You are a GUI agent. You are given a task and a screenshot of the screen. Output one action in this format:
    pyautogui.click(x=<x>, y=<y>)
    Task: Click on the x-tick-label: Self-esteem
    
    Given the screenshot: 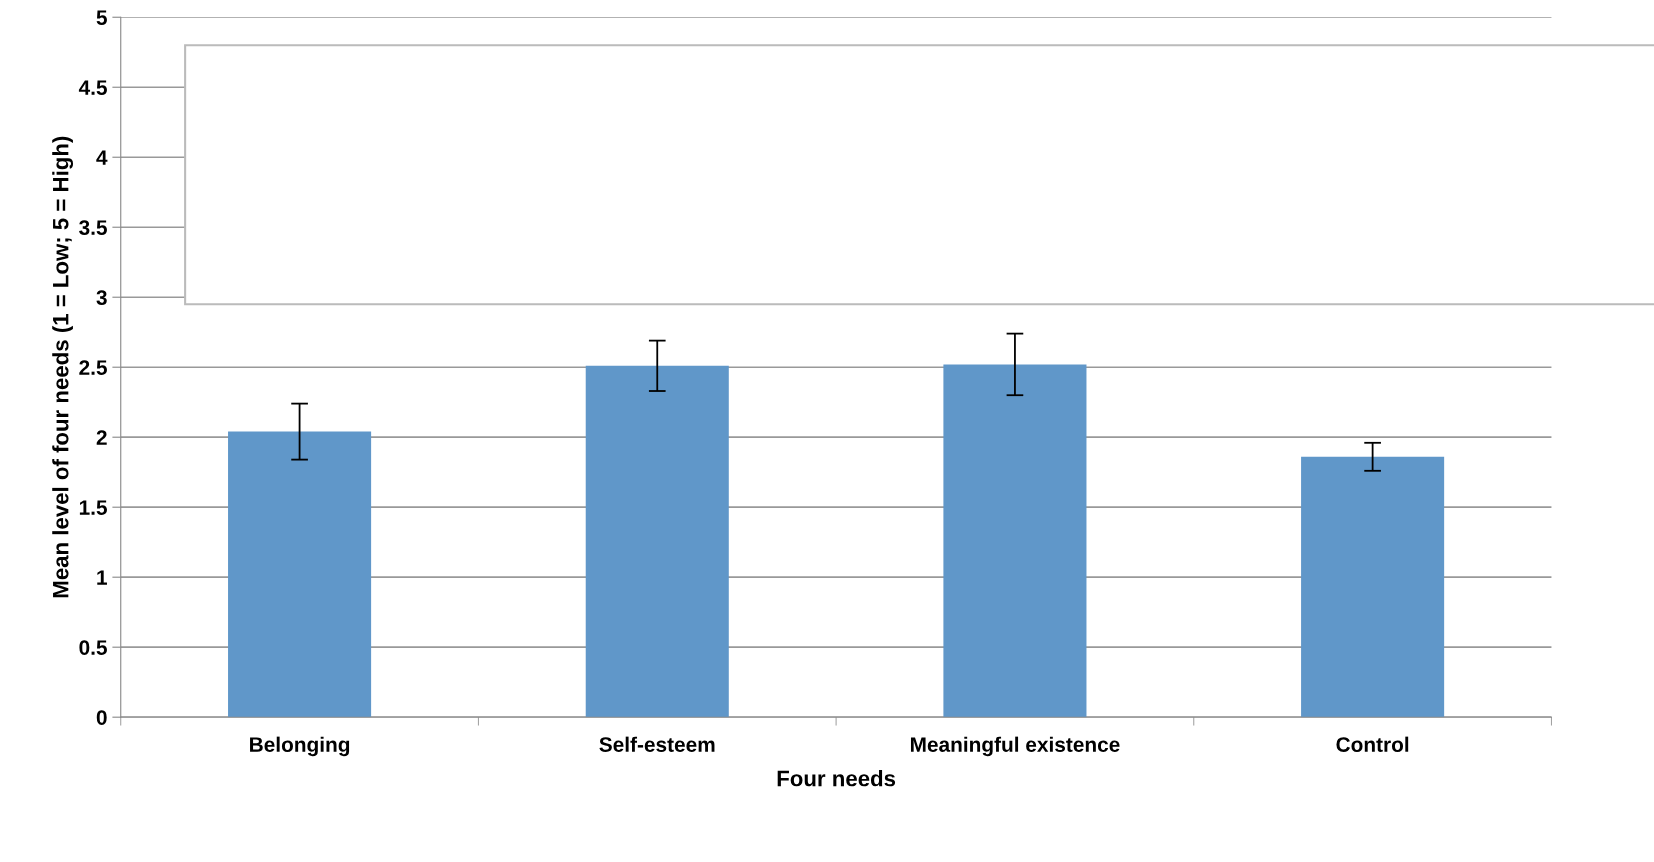 What is the action you would take?
    pyautogui.click(x=657, y=744)
    